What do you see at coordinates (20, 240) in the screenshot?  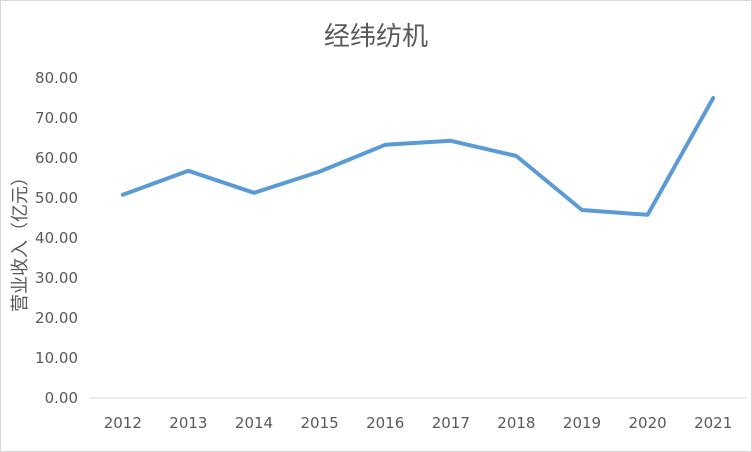 I see `y-axis-label: 营业收入（亿元）` at bounding box center [20, 240].